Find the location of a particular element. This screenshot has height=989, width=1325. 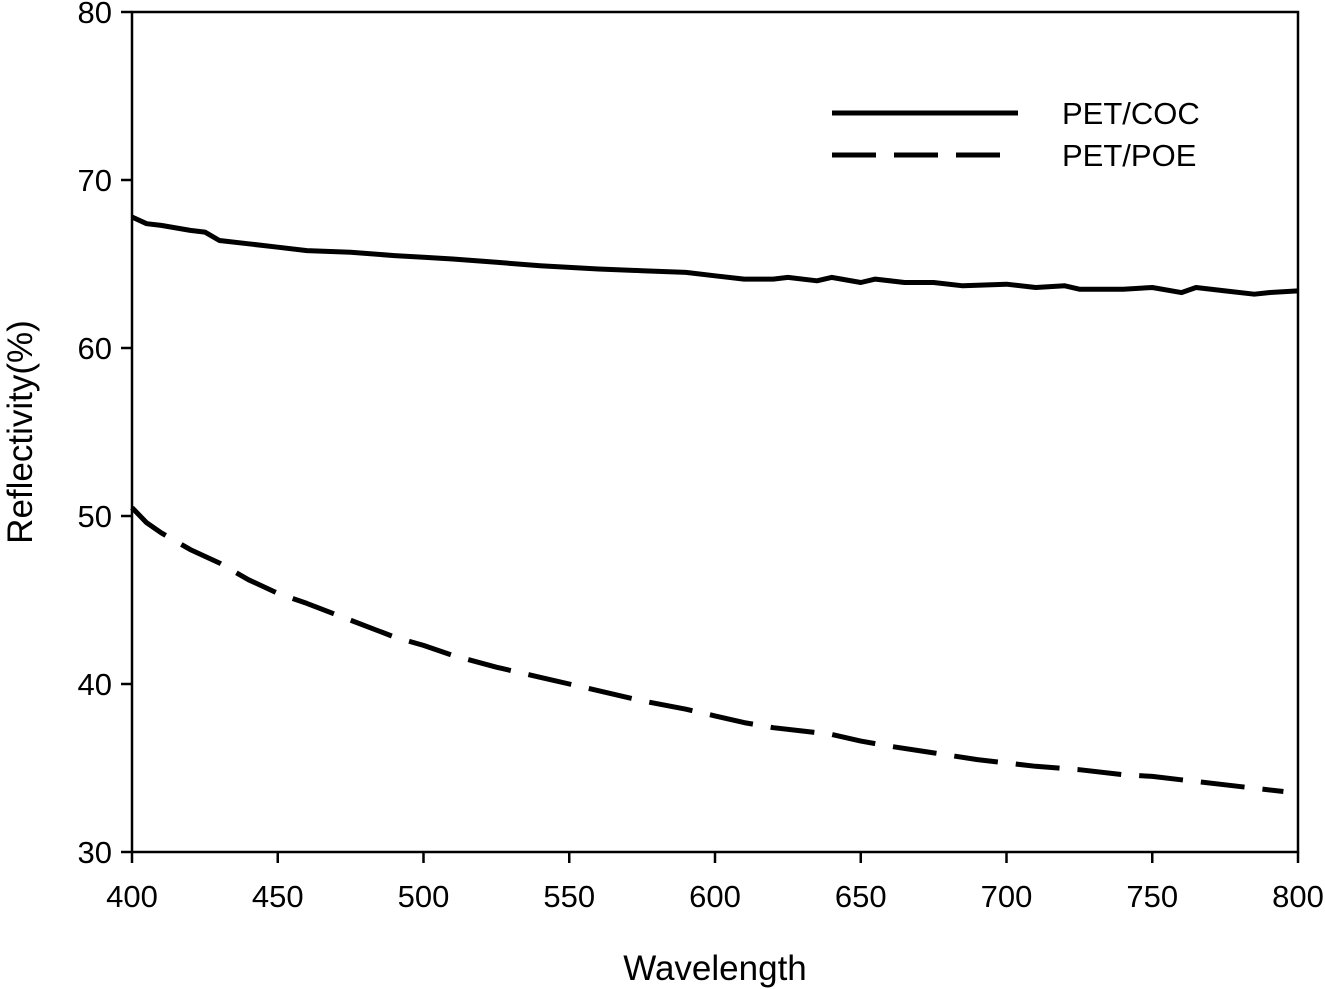

legend-label: PET/COC is located at coordinates (1131, 113).